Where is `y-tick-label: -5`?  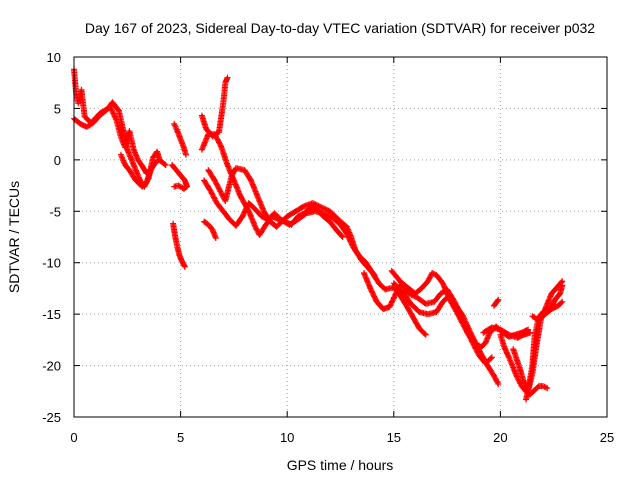
y-tick-label: -5 is located at coordinates (55, 211).